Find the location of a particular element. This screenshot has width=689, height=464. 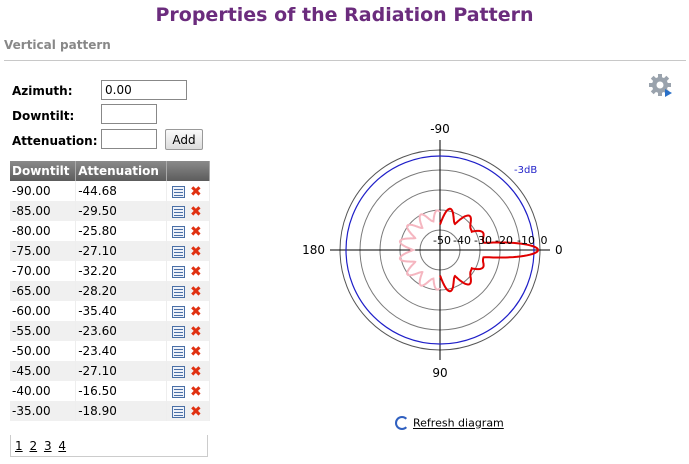

refresh-diagram-link: Refresh diagram is located at coordinates (449, 423).